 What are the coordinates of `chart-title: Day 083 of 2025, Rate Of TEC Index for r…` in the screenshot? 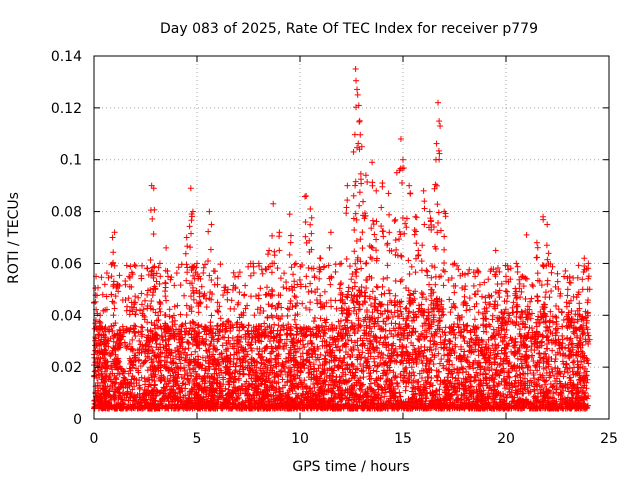 It's located at (349, 29).